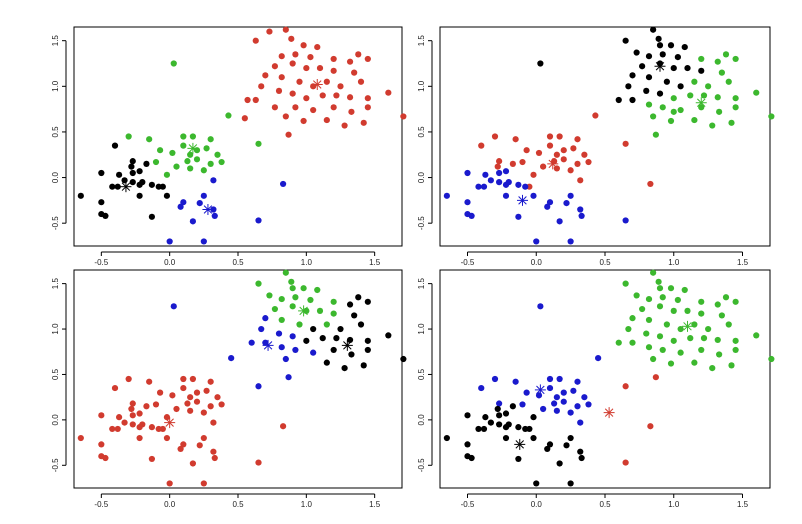  Describe the element at coordinates (421, 374) in the screenshot. I see `y-tick-label: 0.5` at that location.